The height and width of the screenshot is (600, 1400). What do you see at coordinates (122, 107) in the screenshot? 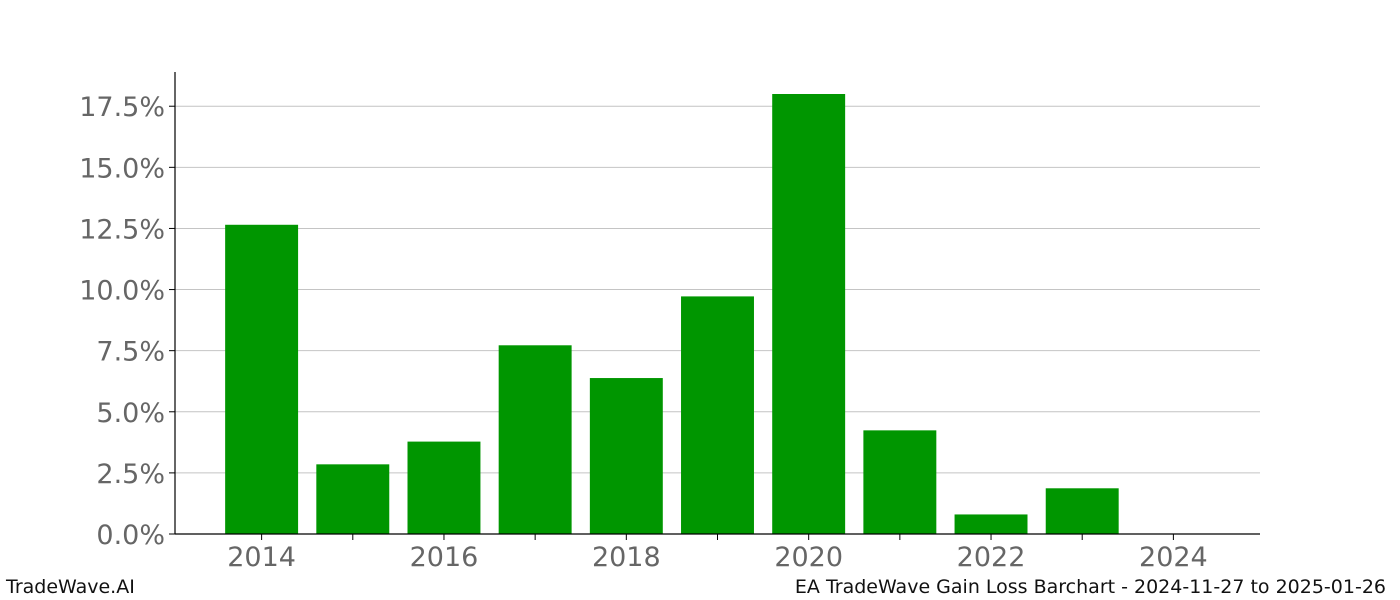
I see `y-tick-label: 17.5%` at bounding box center [122, 107].